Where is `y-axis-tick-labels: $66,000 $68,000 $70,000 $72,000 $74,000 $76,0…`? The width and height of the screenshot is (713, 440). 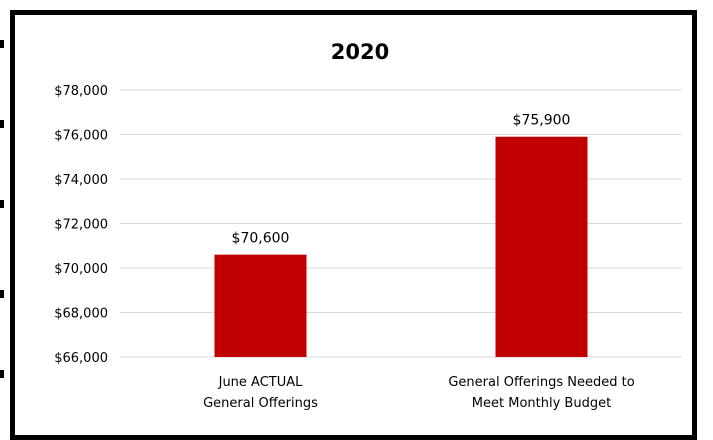
y-axis-tick-labels: $66,000 $68,000 $70,000 $72,000 $74,000 $76,0… is located at coordinates (81, 225).